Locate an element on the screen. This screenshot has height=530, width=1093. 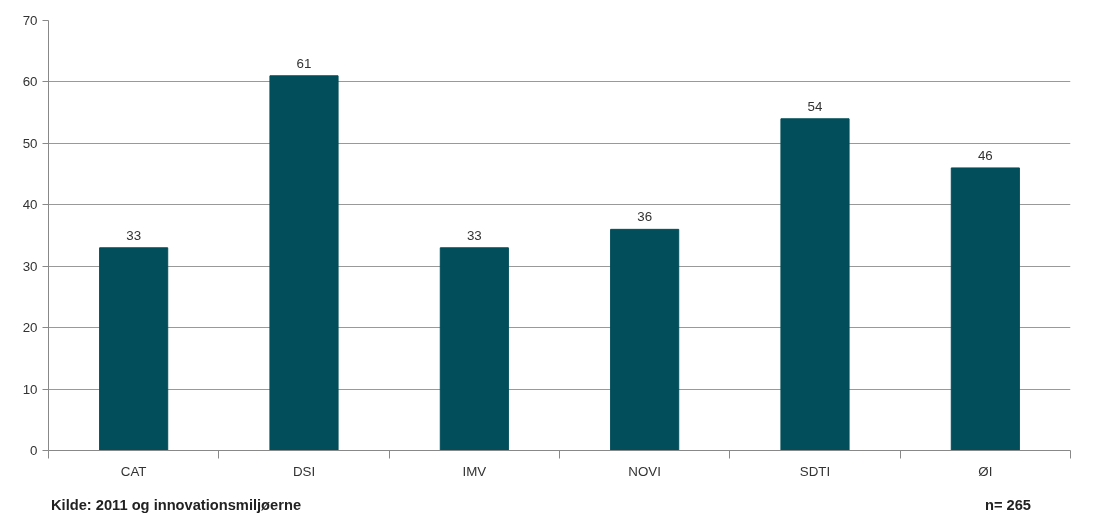
data-label: 61 is located at coordinates (304, 63).